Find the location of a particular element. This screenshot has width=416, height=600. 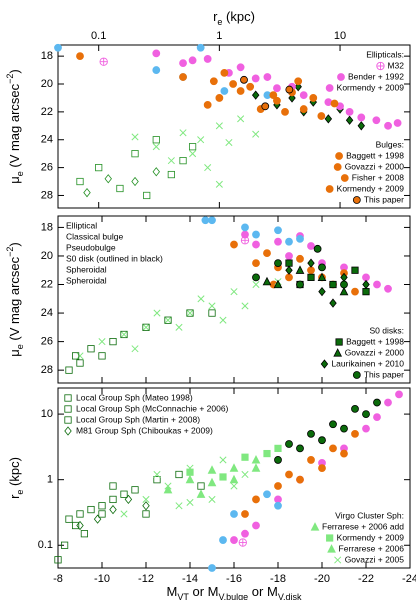

x-tick-label: -12 is located at coordinates (146, 579).